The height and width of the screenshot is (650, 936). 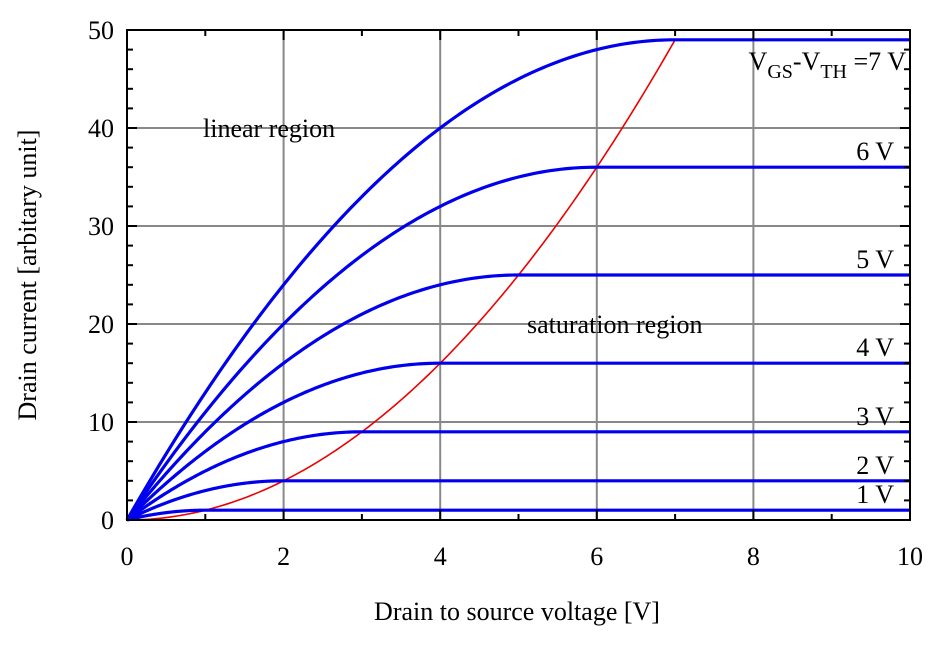 What do you see at coordinates (127, 556) in the screenshot?
I see `x-tick-label: 0` at bounding box center [127, 556].